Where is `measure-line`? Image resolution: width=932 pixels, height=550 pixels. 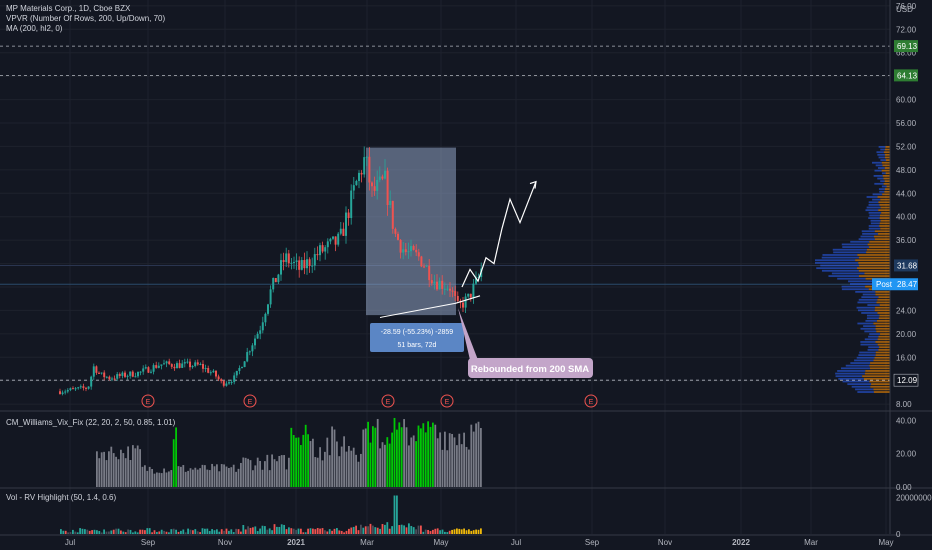
measure-line is located at coordinates (417, 310).